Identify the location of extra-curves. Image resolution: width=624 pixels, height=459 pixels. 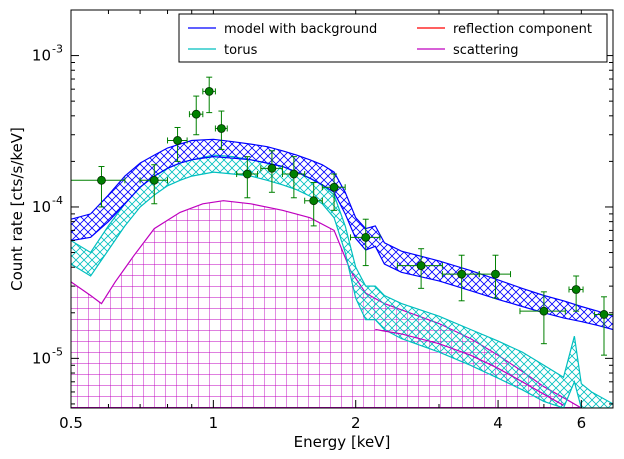
(469, 367).